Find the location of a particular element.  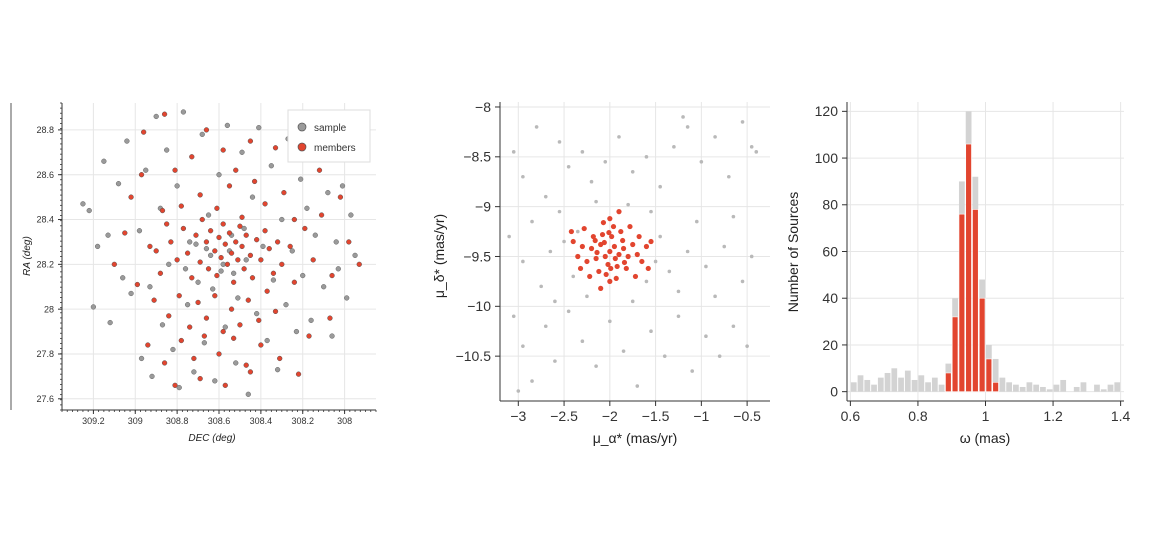

x-axis-title: DEC (deg) is located at coordinates (211, 438).